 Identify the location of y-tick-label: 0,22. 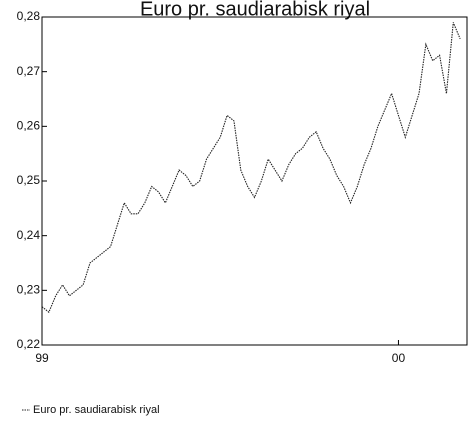
(29, 344).